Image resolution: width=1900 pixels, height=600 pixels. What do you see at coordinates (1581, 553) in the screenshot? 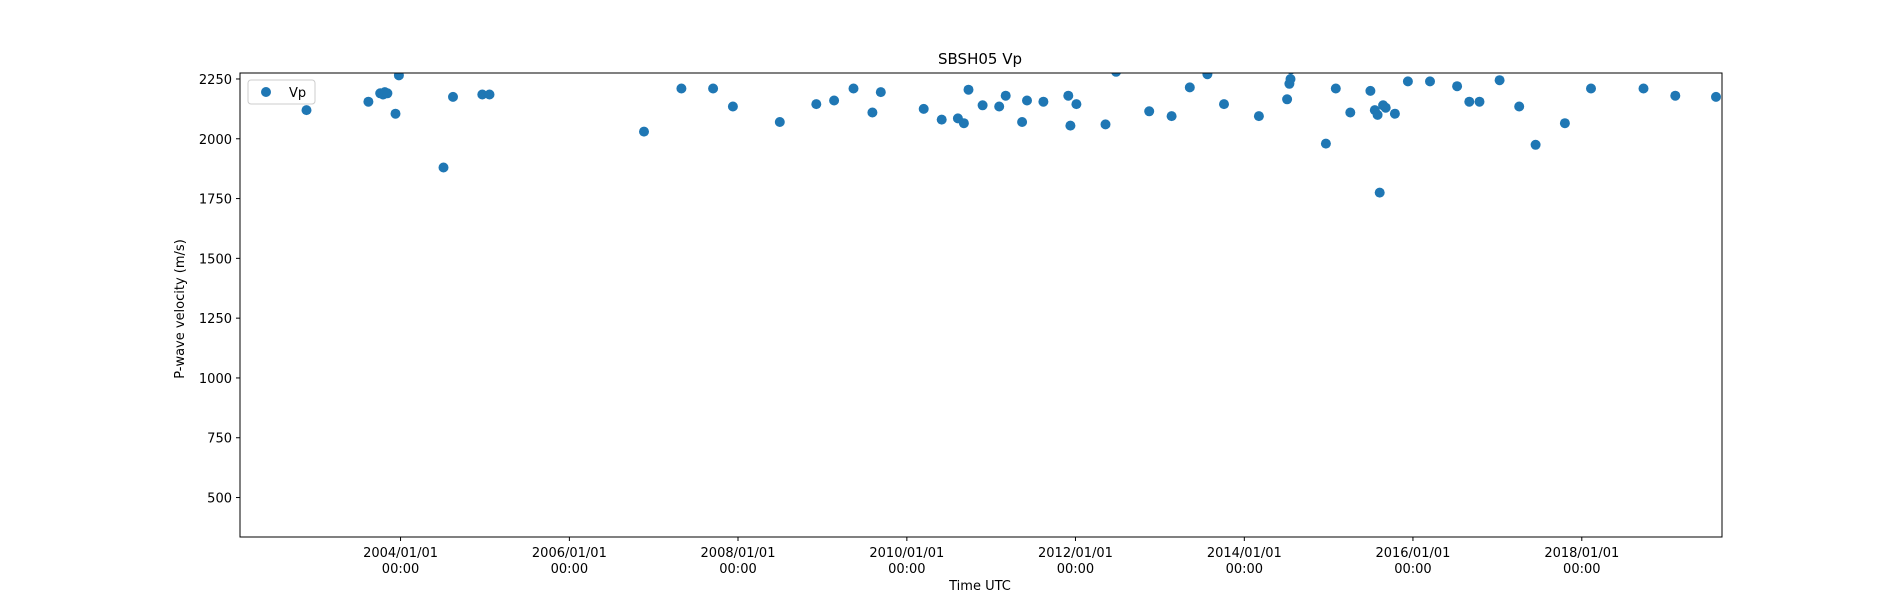
I see `x-tick-label: 2018/01/01` at bounding box center [1581, 553].